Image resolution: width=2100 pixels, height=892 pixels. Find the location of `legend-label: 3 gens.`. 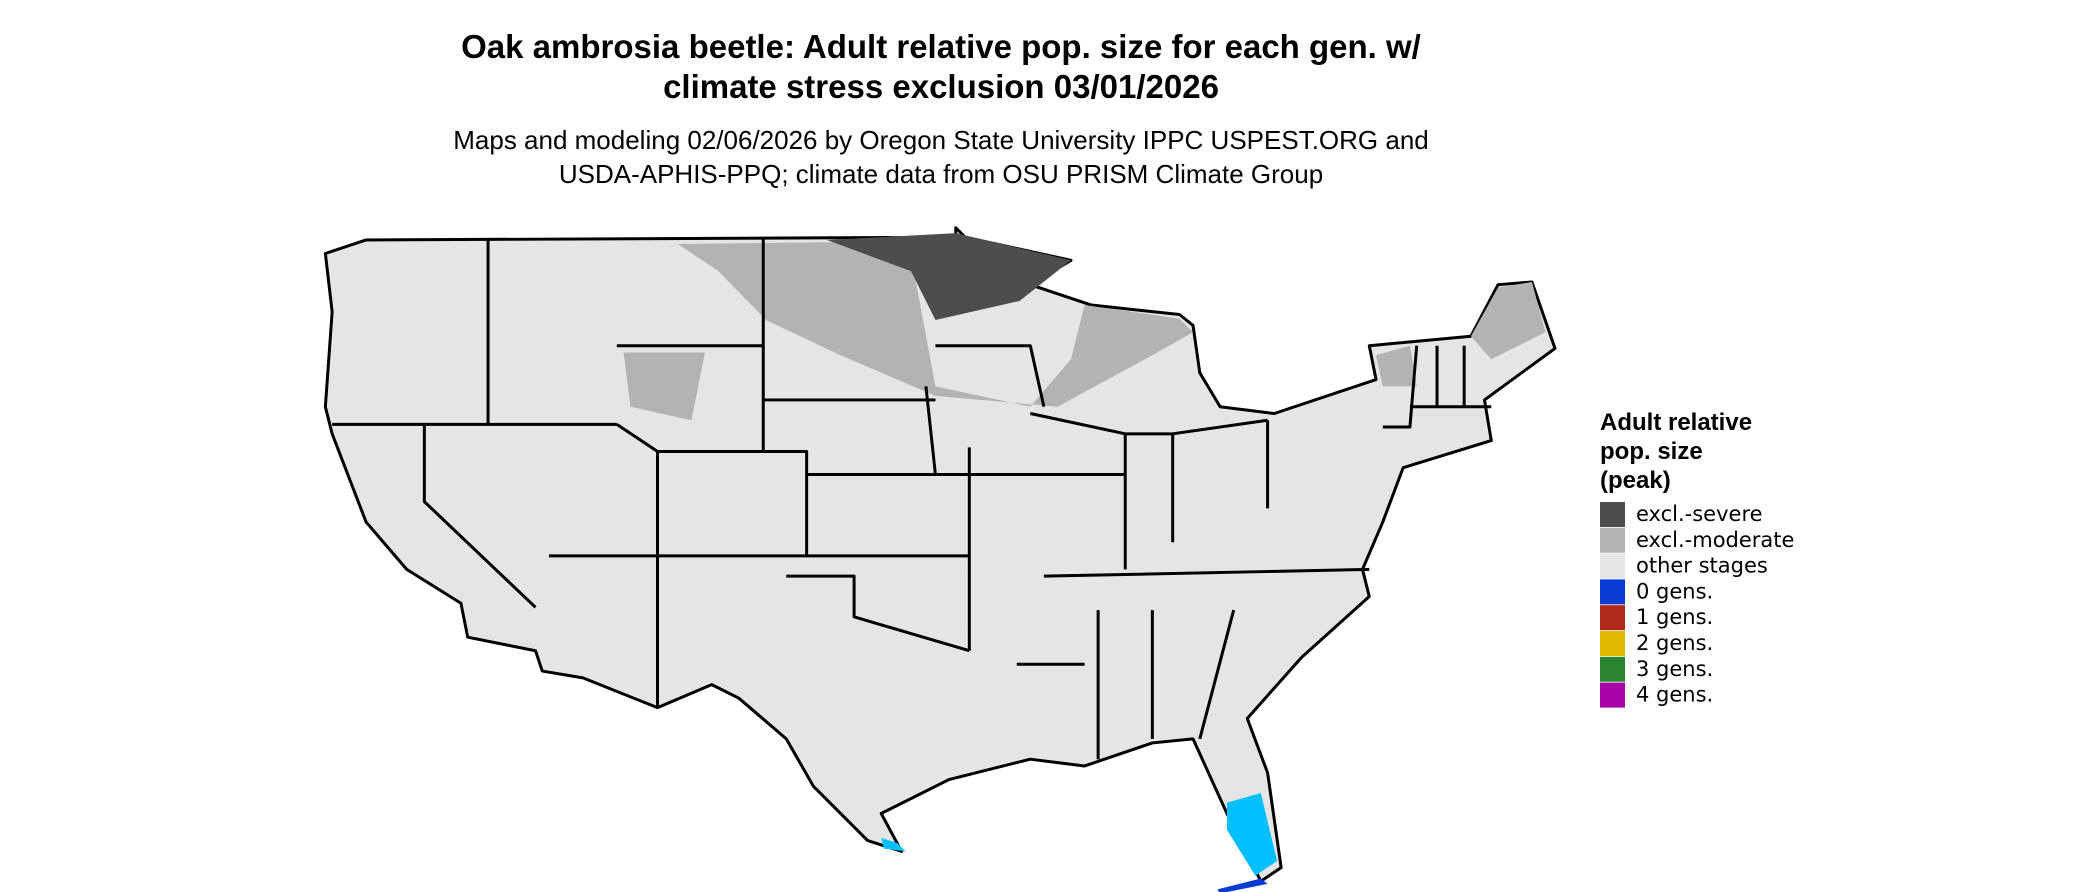

legend-label: 3 gens. is located at coordinates (1674, 669).